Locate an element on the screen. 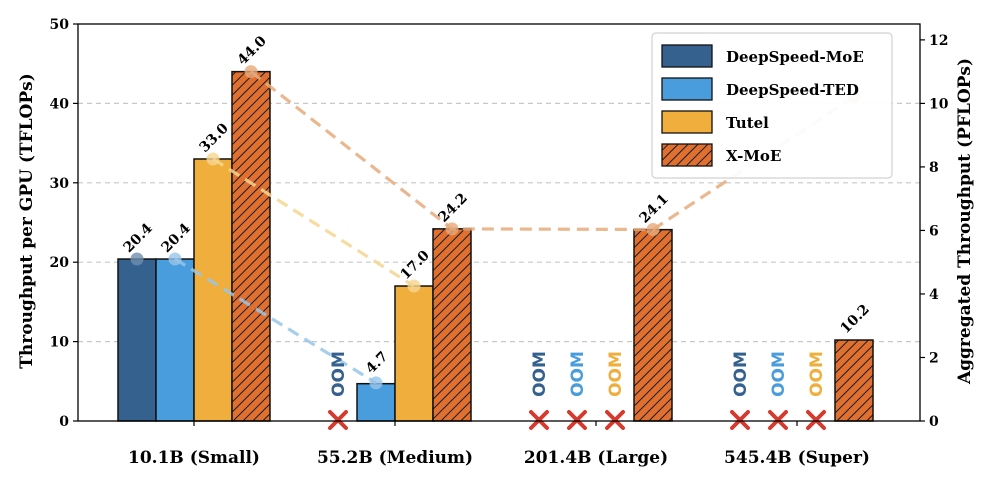  legend-label: DeepSpeed-MoE is located at coordinates (795, 57).